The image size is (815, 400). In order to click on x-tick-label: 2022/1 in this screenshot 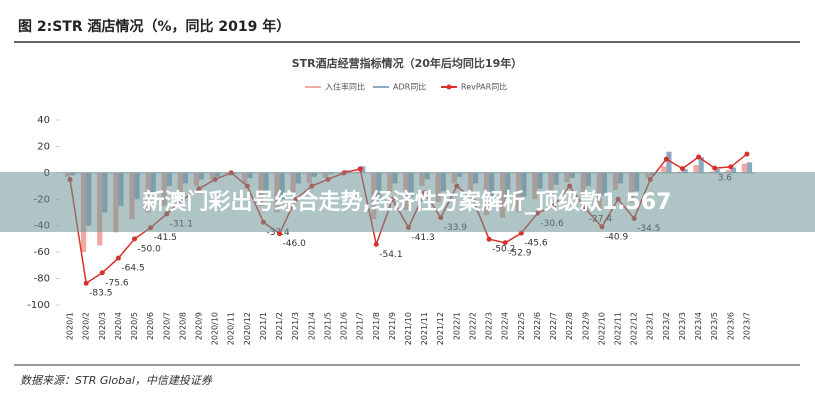, I will do `click(456, 326)`.